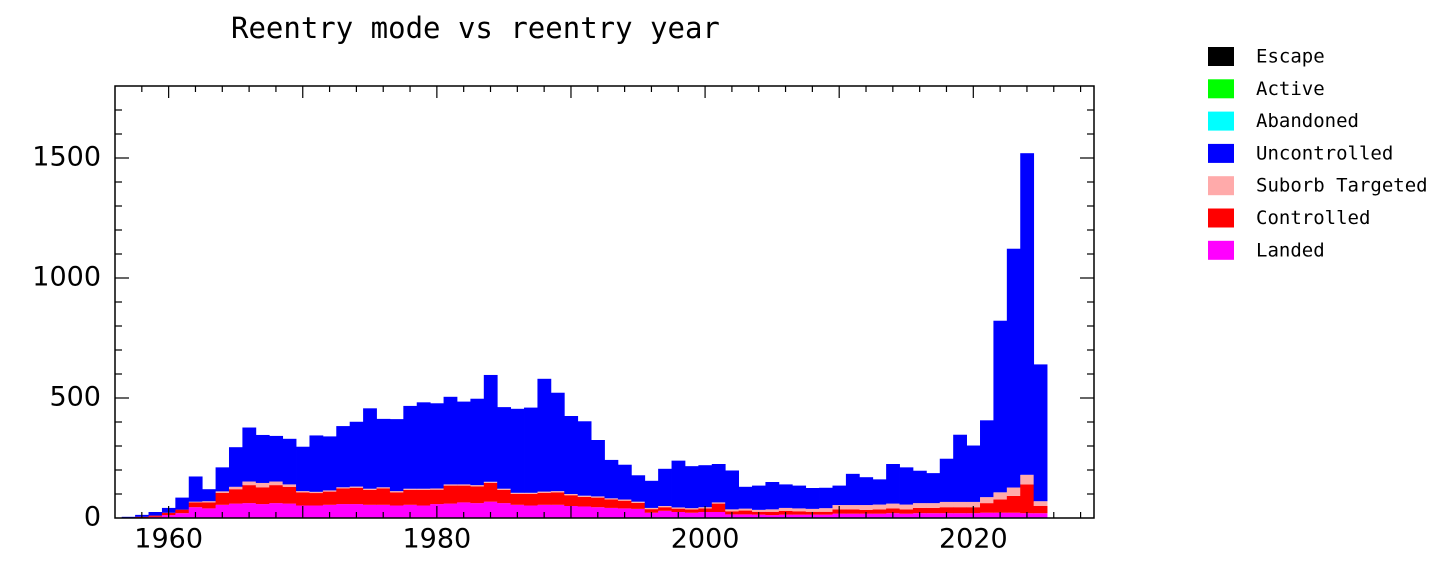 This screenshot has width=1433, height=576. Describe the element at coordinates (1000, 496) in the screenshot. I see `bar-segment-suborb-targeted-2022` at that location.